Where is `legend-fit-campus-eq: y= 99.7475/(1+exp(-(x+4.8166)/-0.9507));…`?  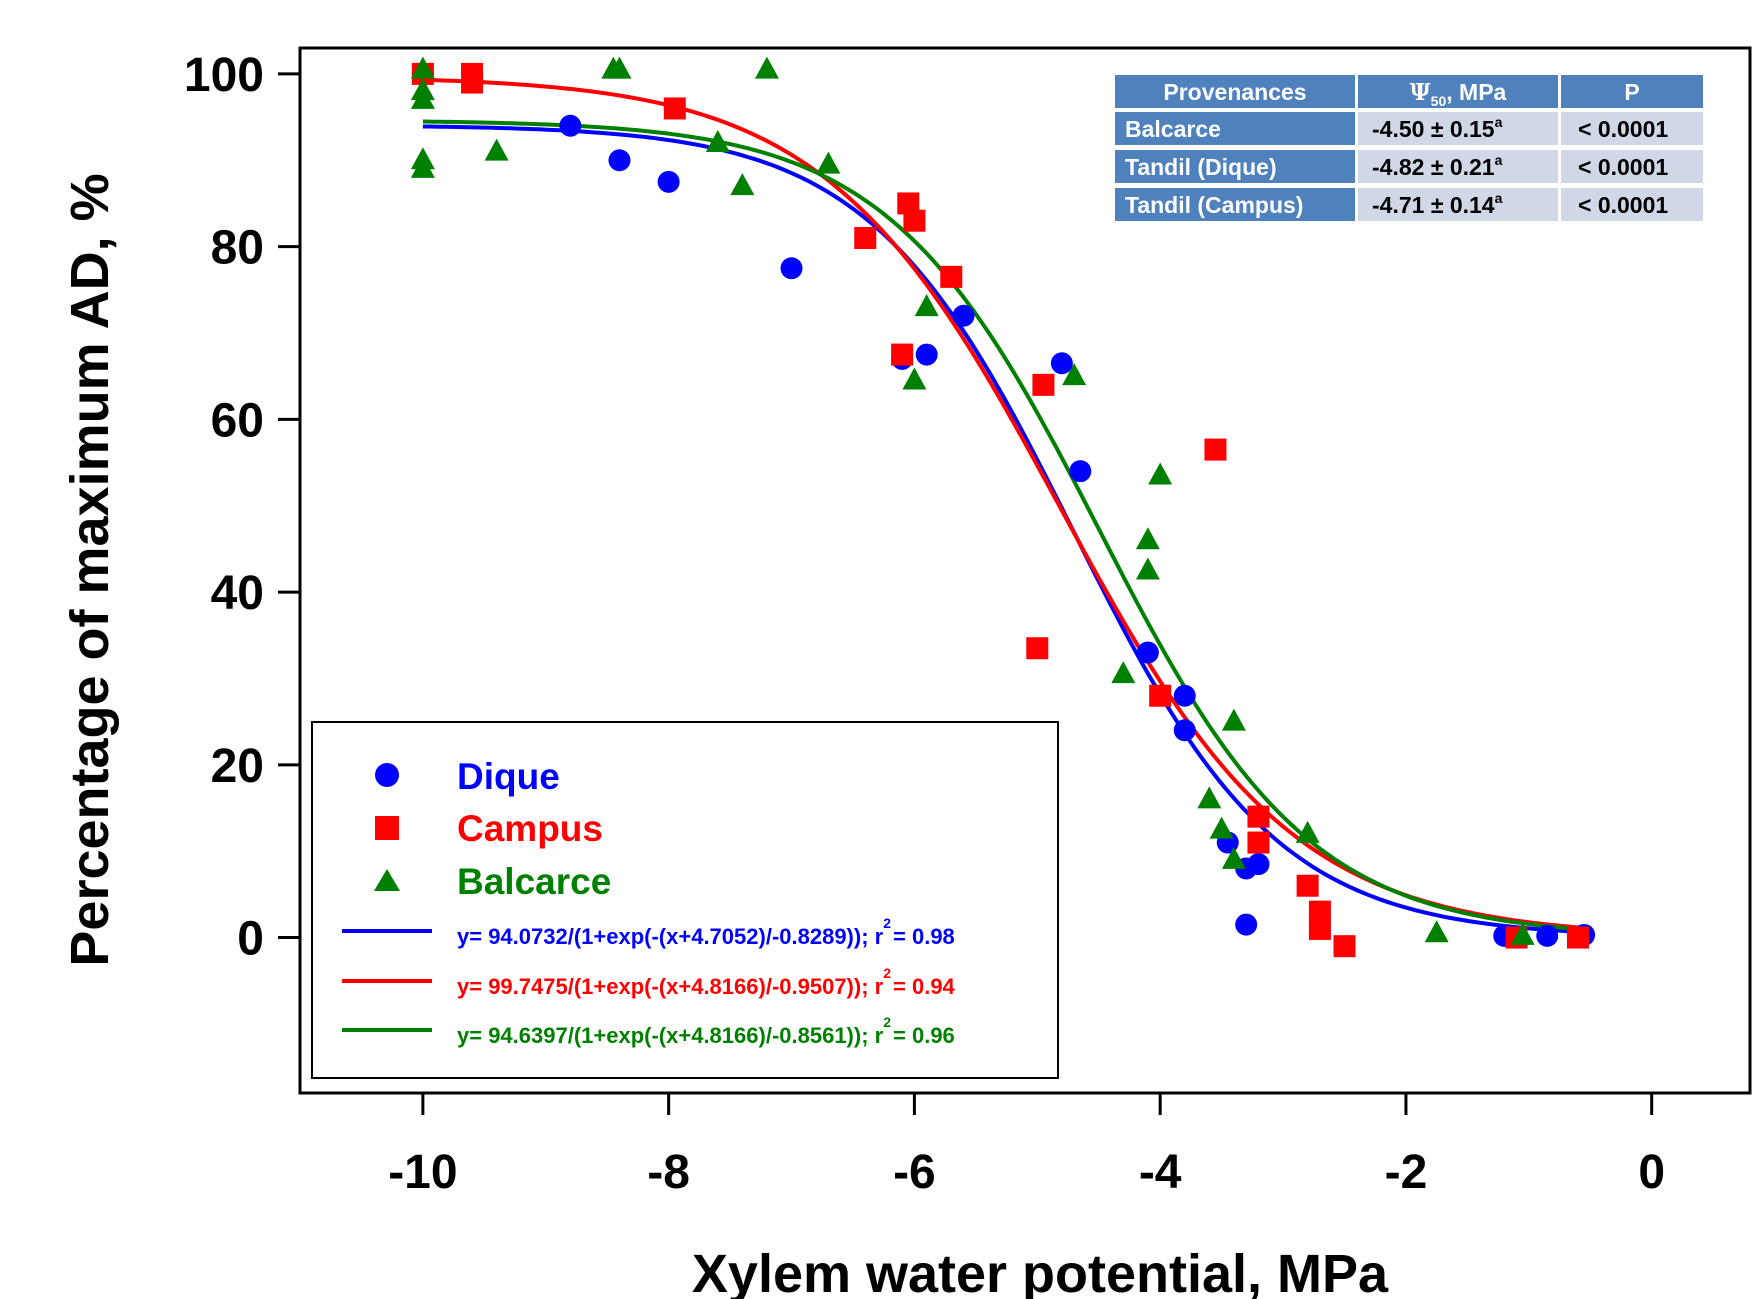 legend-fit-campus-eq: y= 99.7475/(1+exp(-(x+4.8166)/-0.9507));… is located at coordinates (706, 982).